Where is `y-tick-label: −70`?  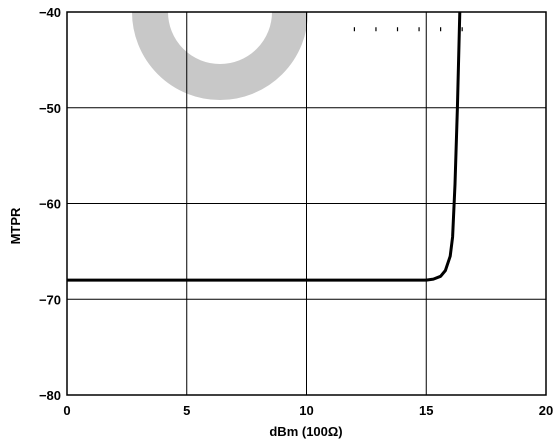 y-tick-label: −70 is located at coordinates (50, 299).